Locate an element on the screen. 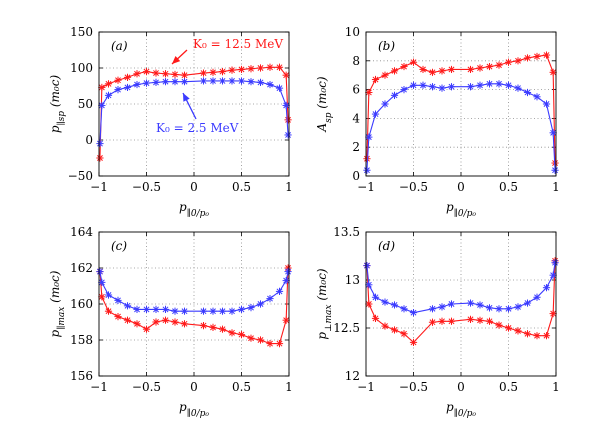 The image size is (614, 421). annotation-k0-12-5-mev: K₀ = 12.5 MeV is located at coordinates (227, 51).